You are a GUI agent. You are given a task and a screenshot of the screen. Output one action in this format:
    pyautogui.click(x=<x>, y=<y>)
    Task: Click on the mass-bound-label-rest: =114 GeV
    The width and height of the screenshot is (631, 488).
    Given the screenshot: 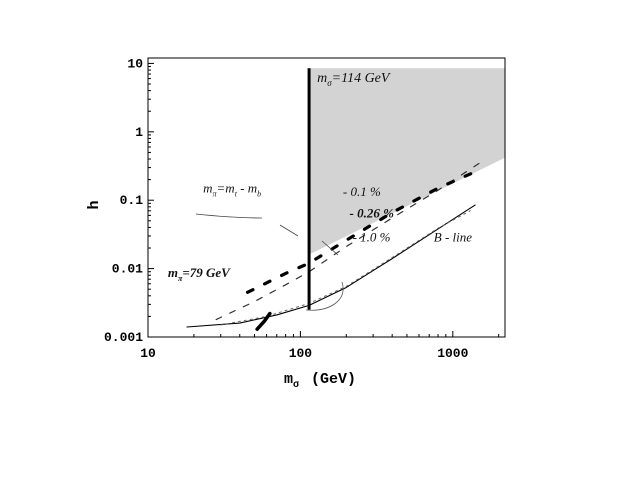 What is the action you would take?
    pyautogui.click(x=361, y=78)
    